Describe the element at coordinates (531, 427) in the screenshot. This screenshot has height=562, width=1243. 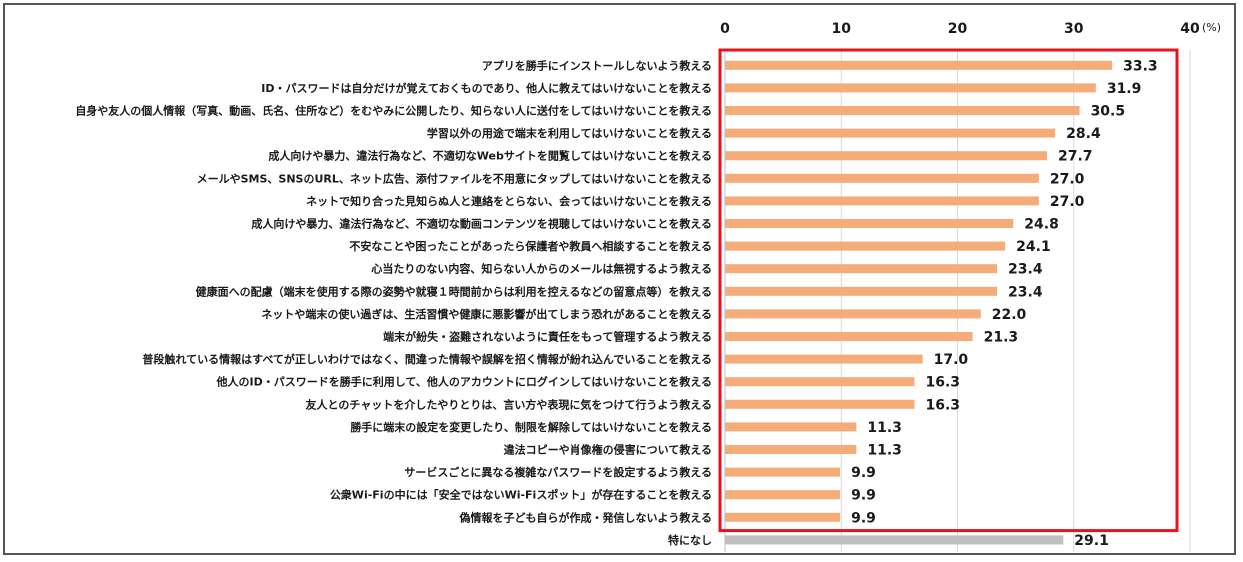
I see `category-label: 勝手に端末の設定を変更したり、制限を解除してはいけないことを教える` at that location.